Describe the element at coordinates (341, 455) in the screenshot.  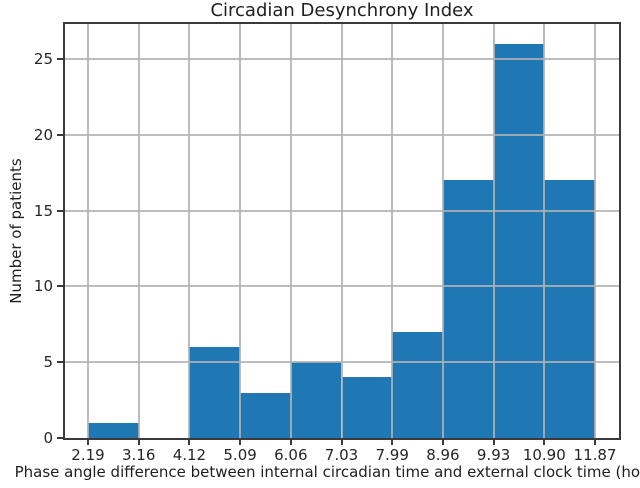
I see `x-tick-label: 7.03` at that location.